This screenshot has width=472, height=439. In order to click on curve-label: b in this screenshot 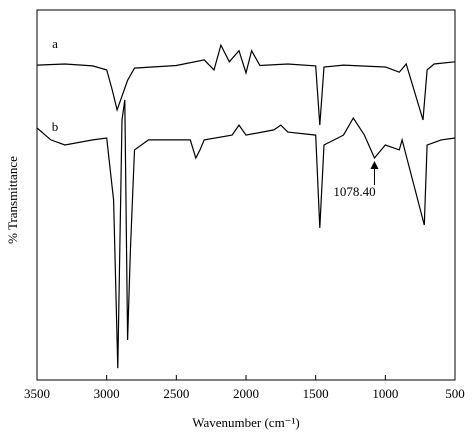, I will do `click(55, 126)`.